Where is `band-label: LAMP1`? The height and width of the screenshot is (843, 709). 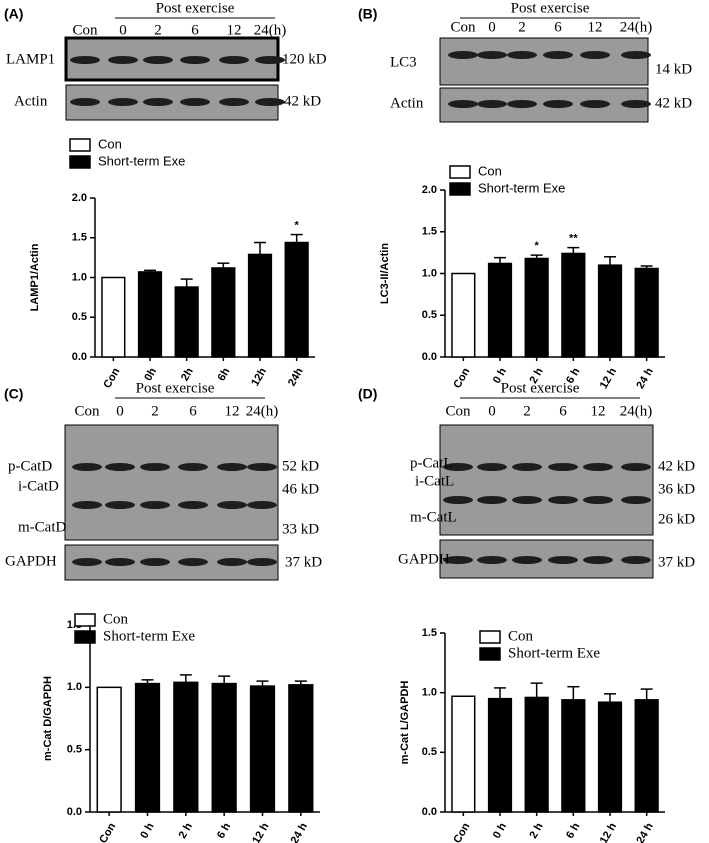 band-label: LAMP1 is located at coordinates (30, 59).